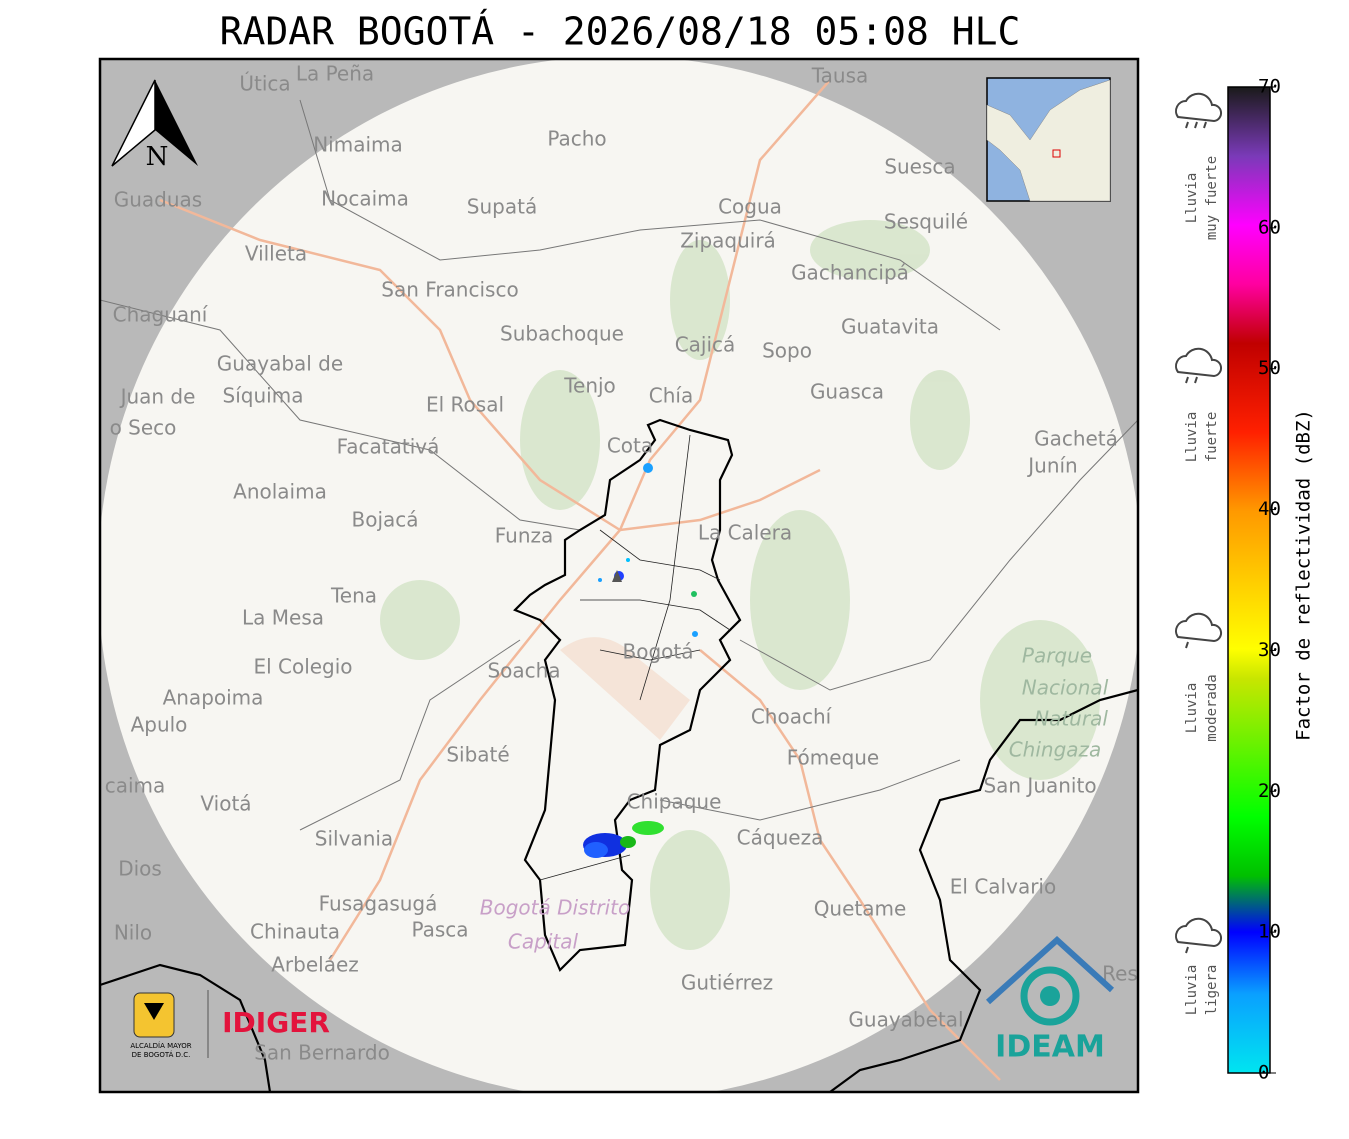  What do you see at coordinates (833, 758) in the screenshot?
I see `place-label: Fómeque` at bounding box center [833, 758].